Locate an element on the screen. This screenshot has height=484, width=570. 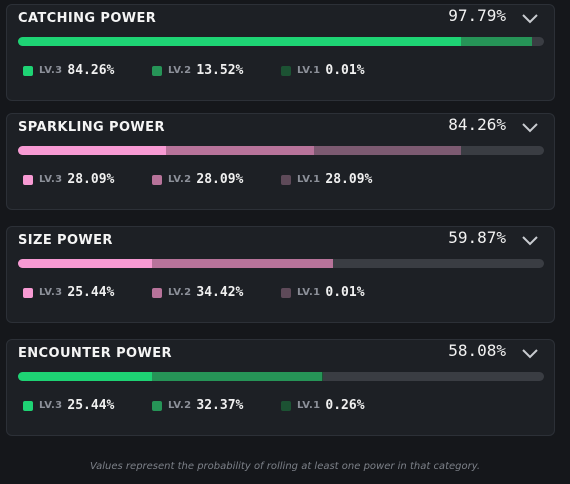
legend-value: 13.52% is located at coordinates (220, 70).